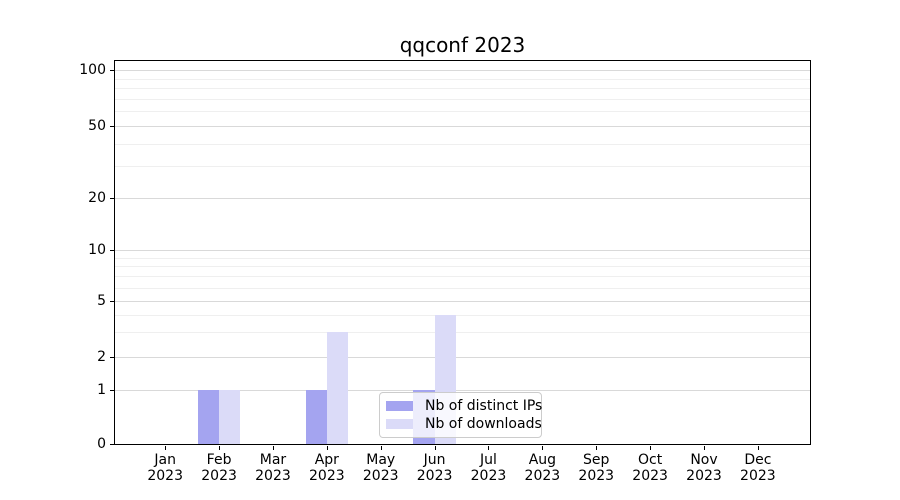 The image size is (900, 500). What do you see at coordinates (101, 390) in the screenshot?
I see `y-axis-tick-label: 1` at bounding box center [101, 390].